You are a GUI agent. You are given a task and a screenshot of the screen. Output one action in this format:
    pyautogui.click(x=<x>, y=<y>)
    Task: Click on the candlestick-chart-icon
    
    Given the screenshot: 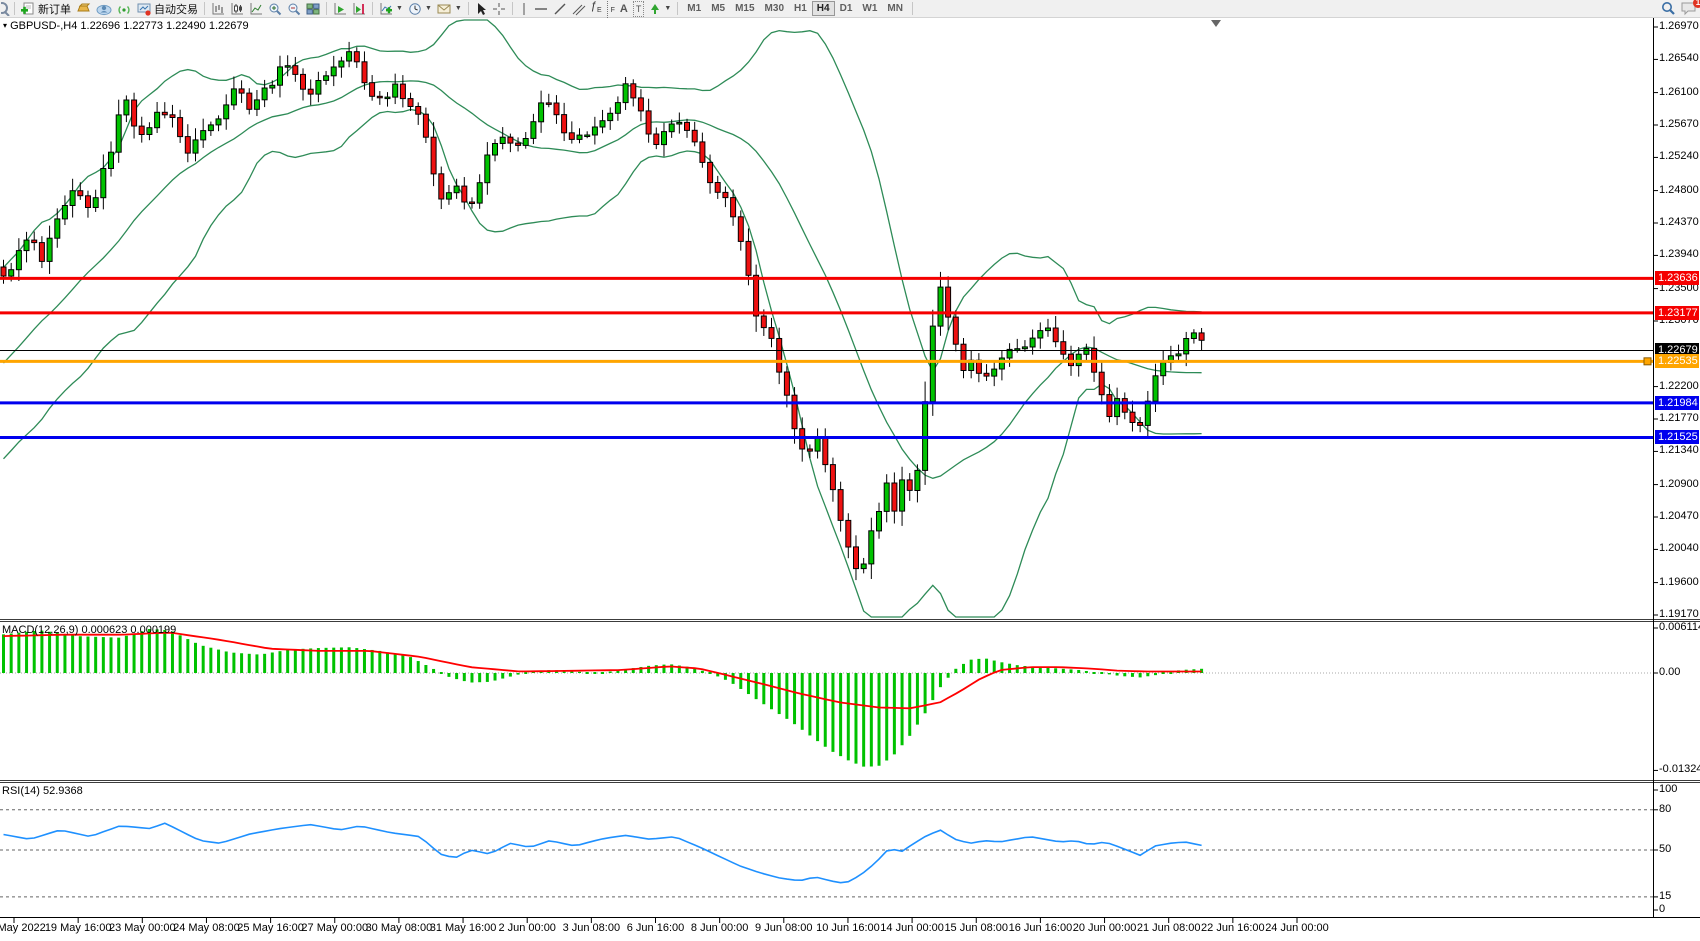 What is the action you would take?
    pyautogui.click(x=237, y=8)
    